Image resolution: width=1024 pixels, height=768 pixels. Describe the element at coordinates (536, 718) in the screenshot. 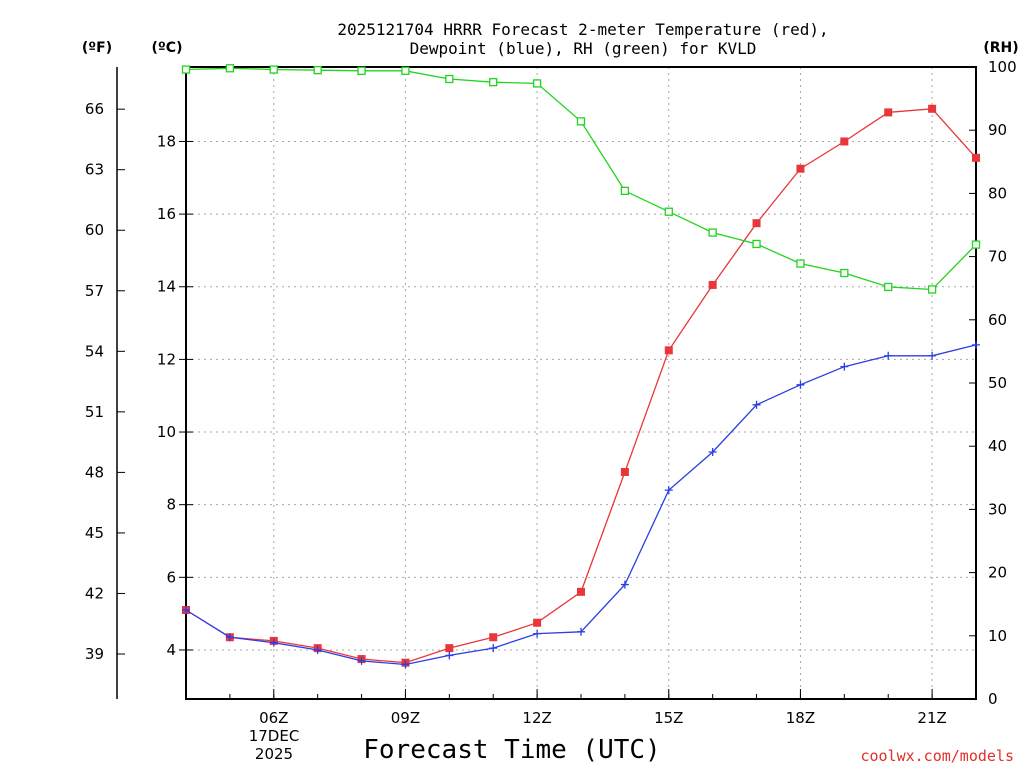

I see `x-tick-label: 12Z` at that location.